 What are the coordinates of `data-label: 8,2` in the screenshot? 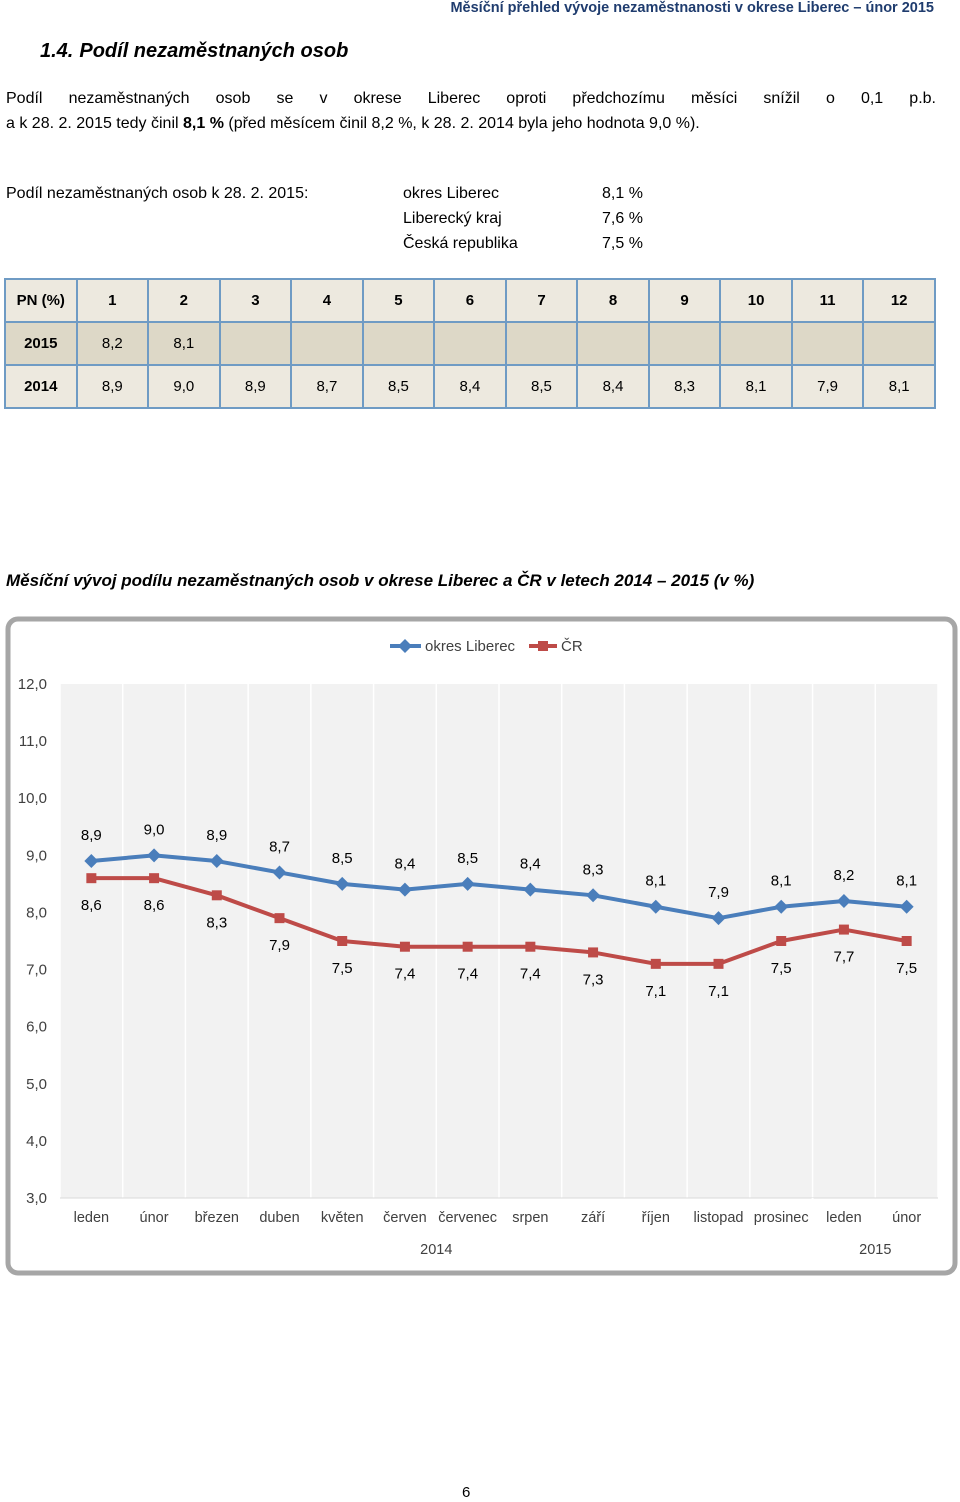 It's located at (843, 875).